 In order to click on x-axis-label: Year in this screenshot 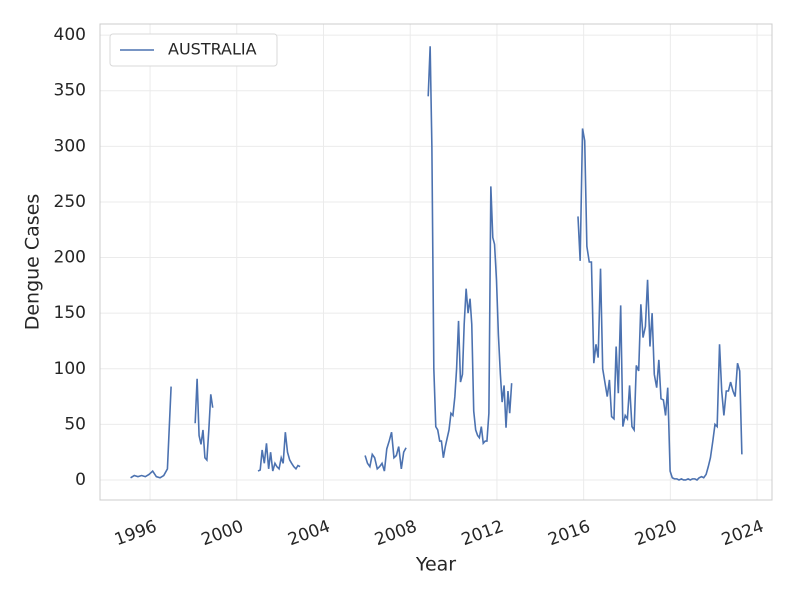, I will do `click(435, 565)`.